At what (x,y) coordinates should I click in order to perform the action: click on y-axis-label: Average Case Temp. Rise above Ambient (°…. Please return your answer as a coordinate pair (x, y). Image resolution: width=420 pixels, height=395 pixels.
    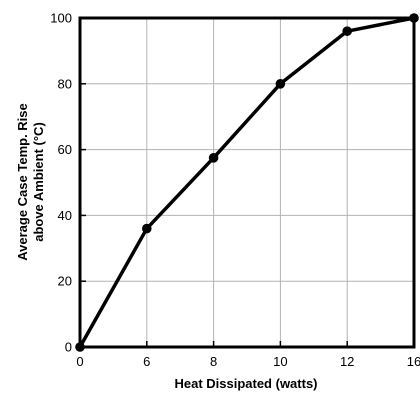
    Looking at the image, I should click on (30, 182).